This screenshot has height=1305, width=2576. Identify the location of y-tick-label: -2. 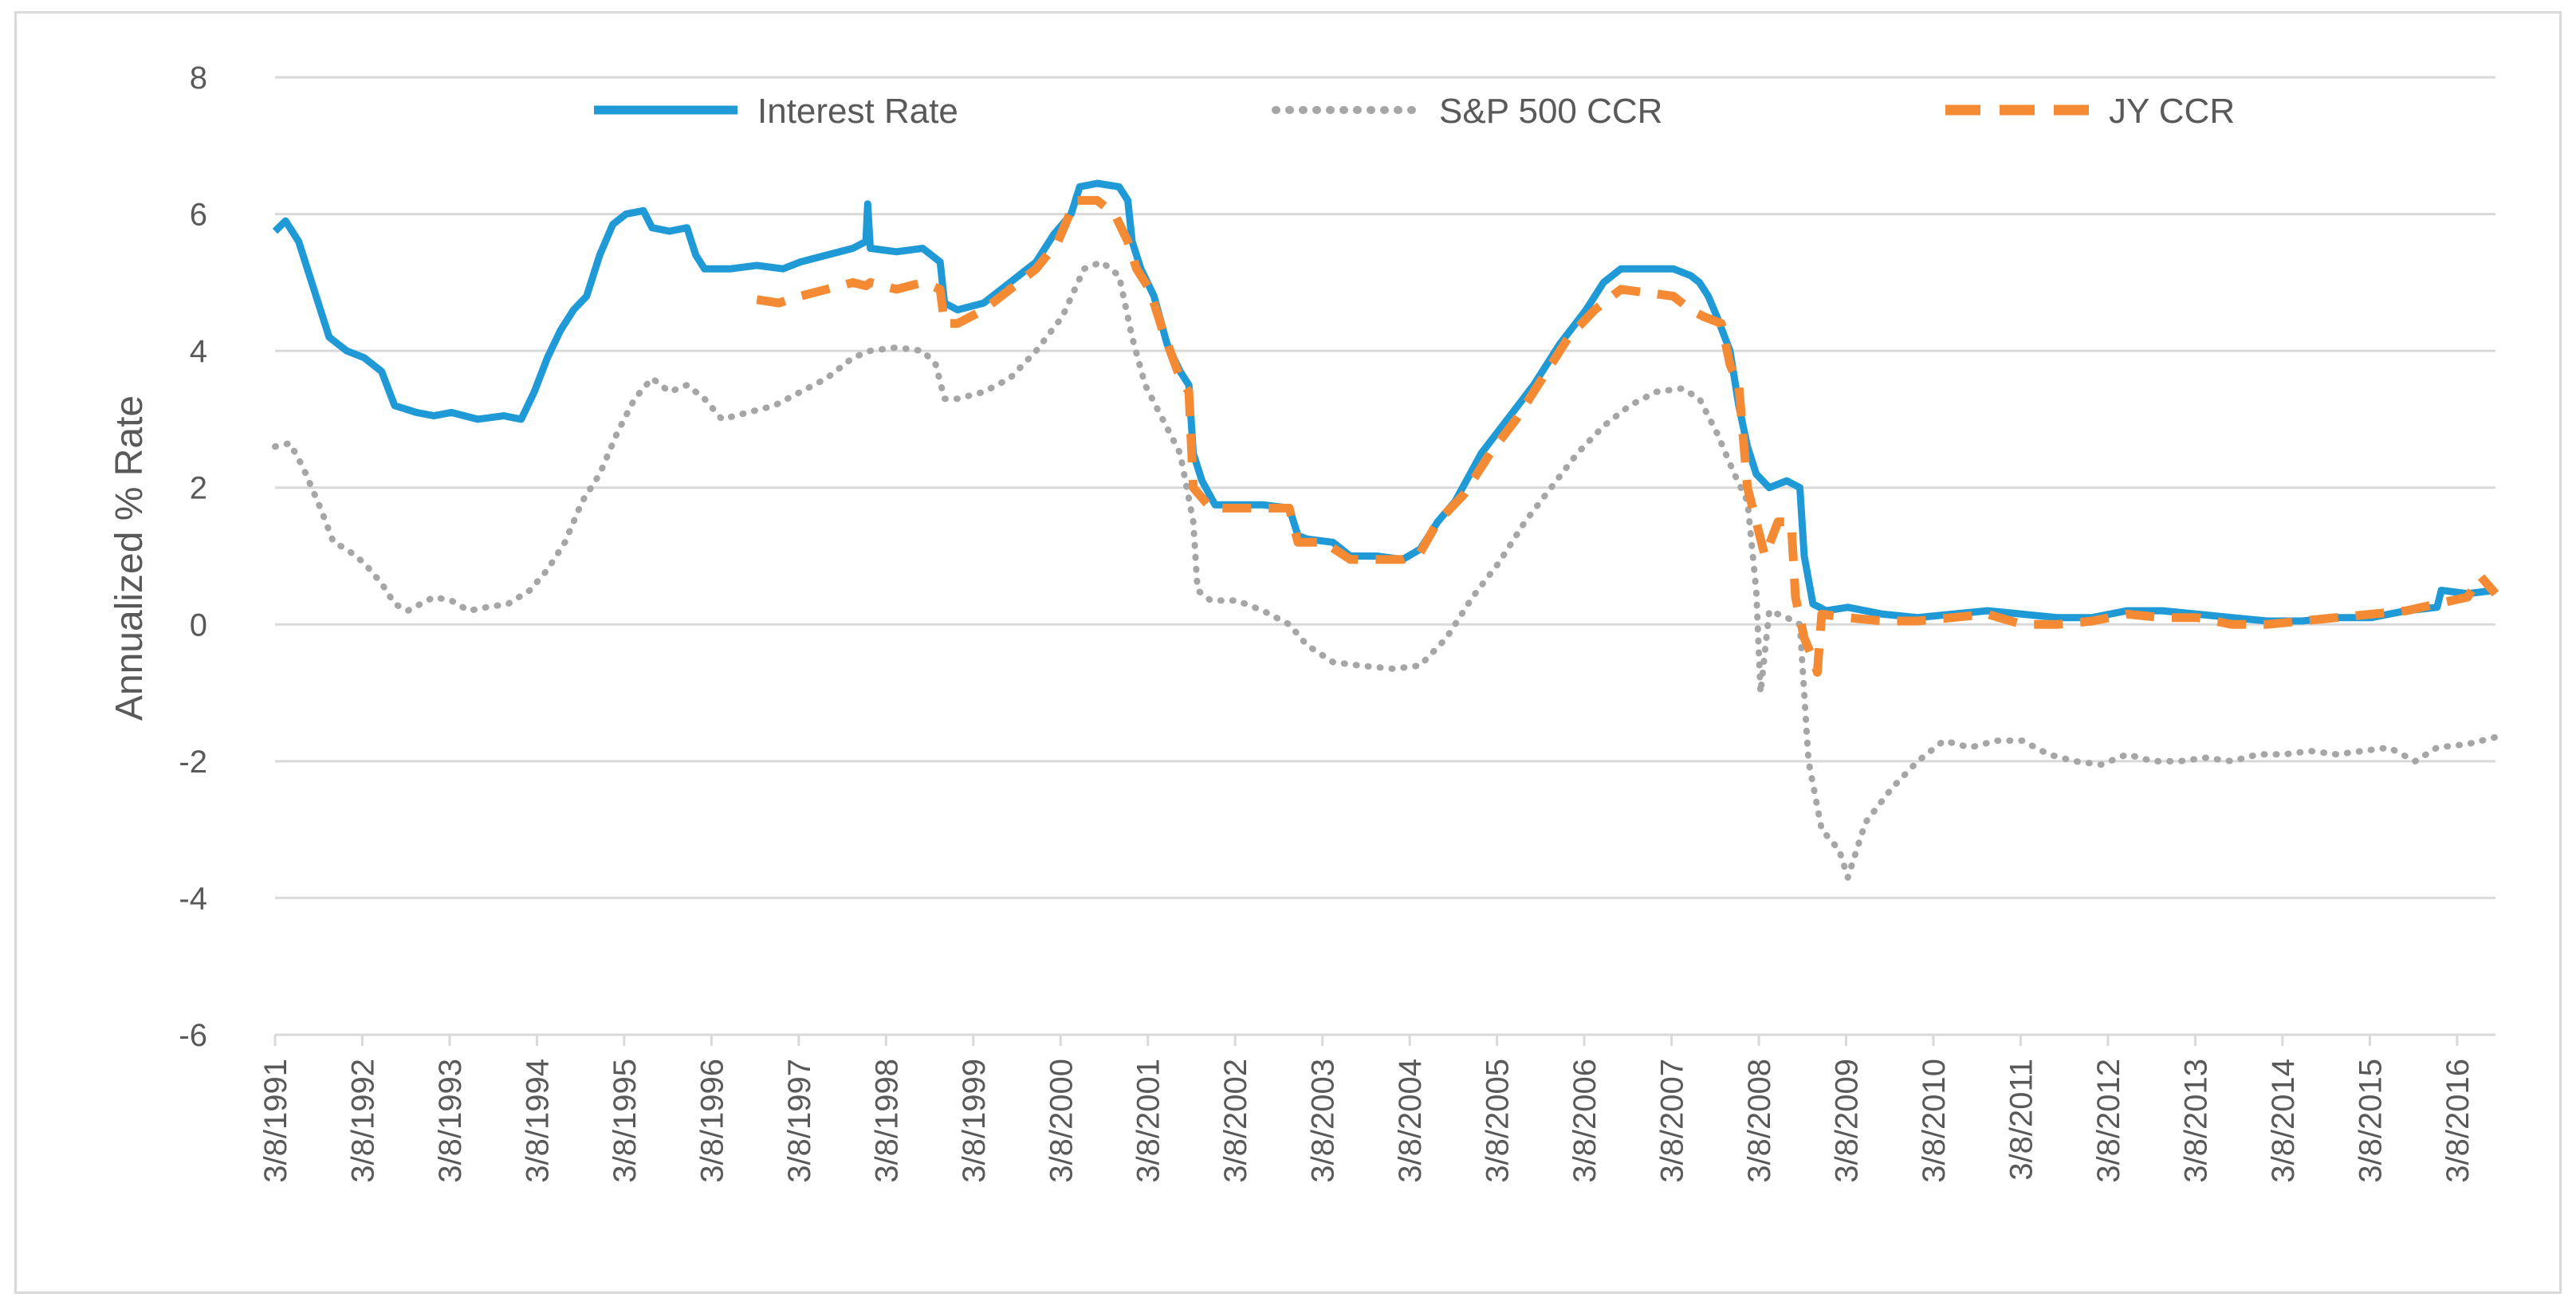
(193, 762).